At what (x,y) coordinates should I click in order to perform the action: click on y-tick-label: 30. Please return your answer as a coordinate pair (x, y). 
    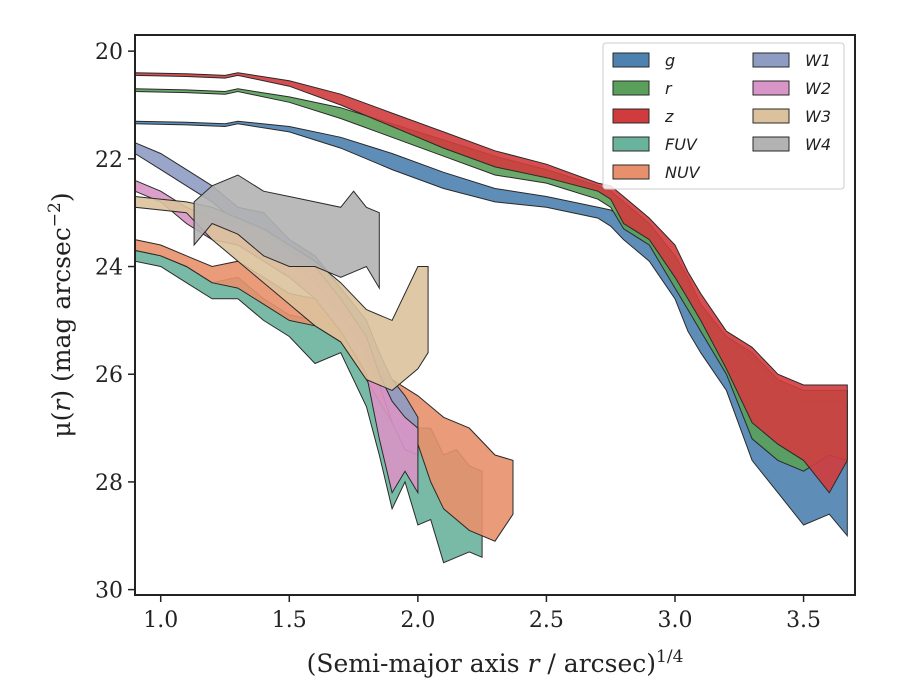
    Looking at the image, I should click on (109, 591).